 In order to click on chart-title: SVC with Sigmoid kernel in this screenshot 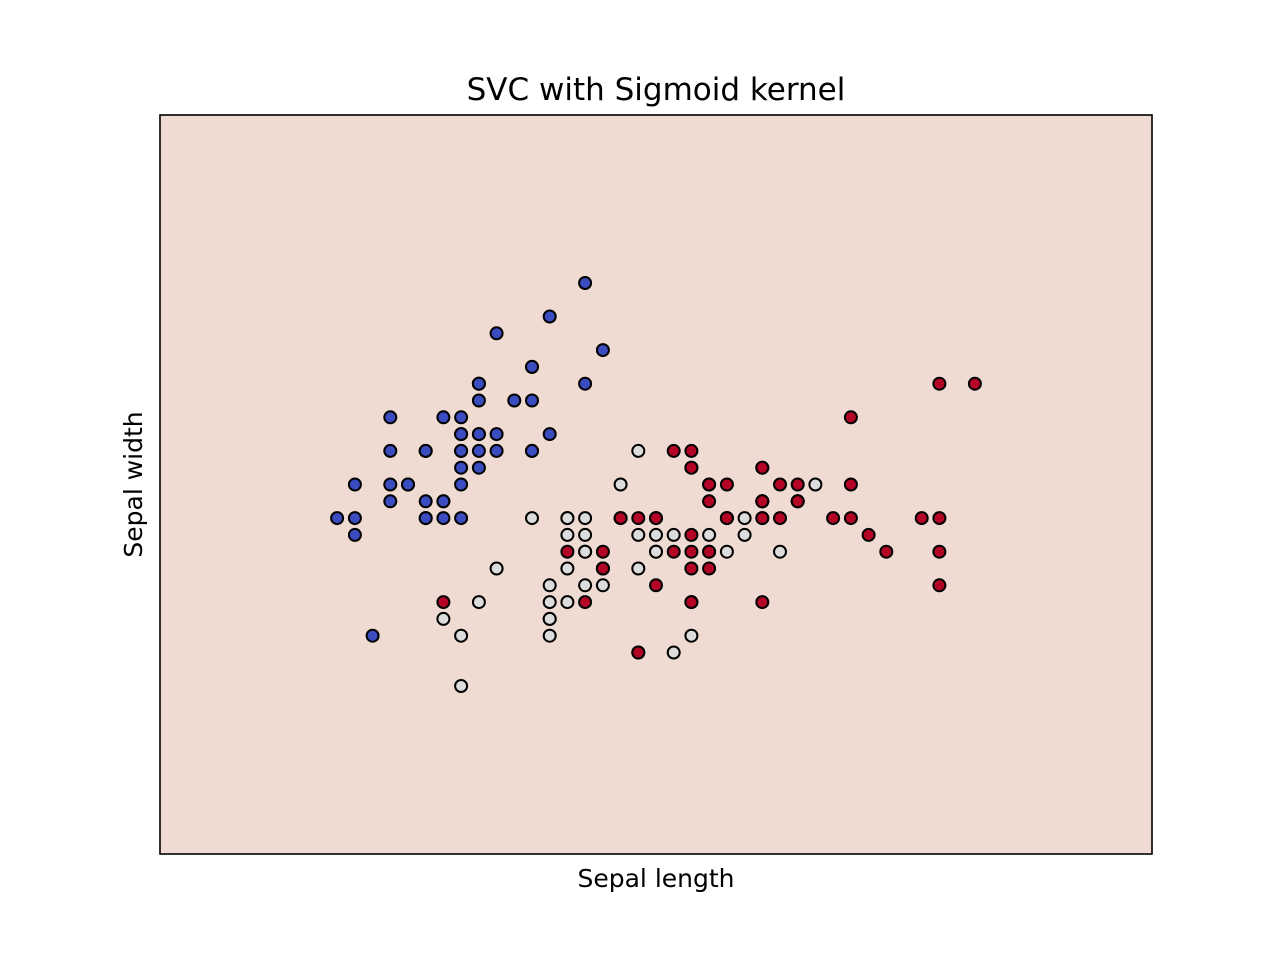, I will do `click(656, 90)`.